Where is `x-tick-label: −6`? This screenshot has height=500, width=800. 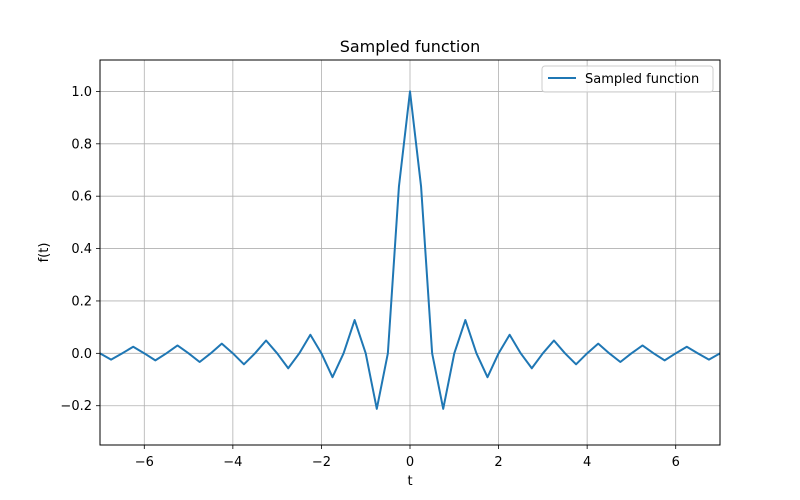 x-tick-label: −6 is located at coordinates (144, 462).